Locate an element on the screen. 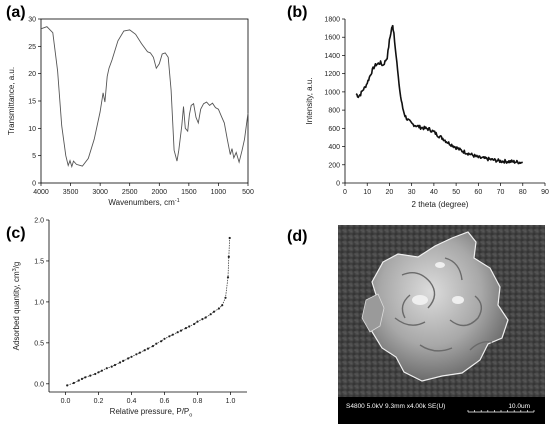 This screenshot has height=429, width=550. adsorption-x-tick-label: 0.8 is located at coordinates (198, 401).